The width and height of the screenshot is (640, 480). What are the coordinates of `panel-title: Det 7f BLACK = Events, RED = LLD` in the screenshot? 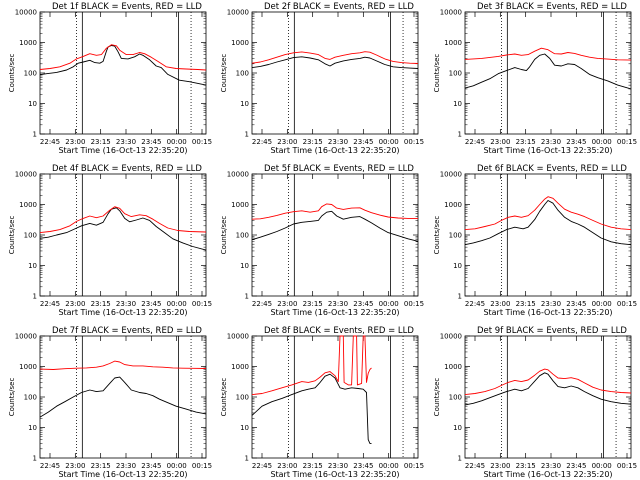 It's located at (127, 331).